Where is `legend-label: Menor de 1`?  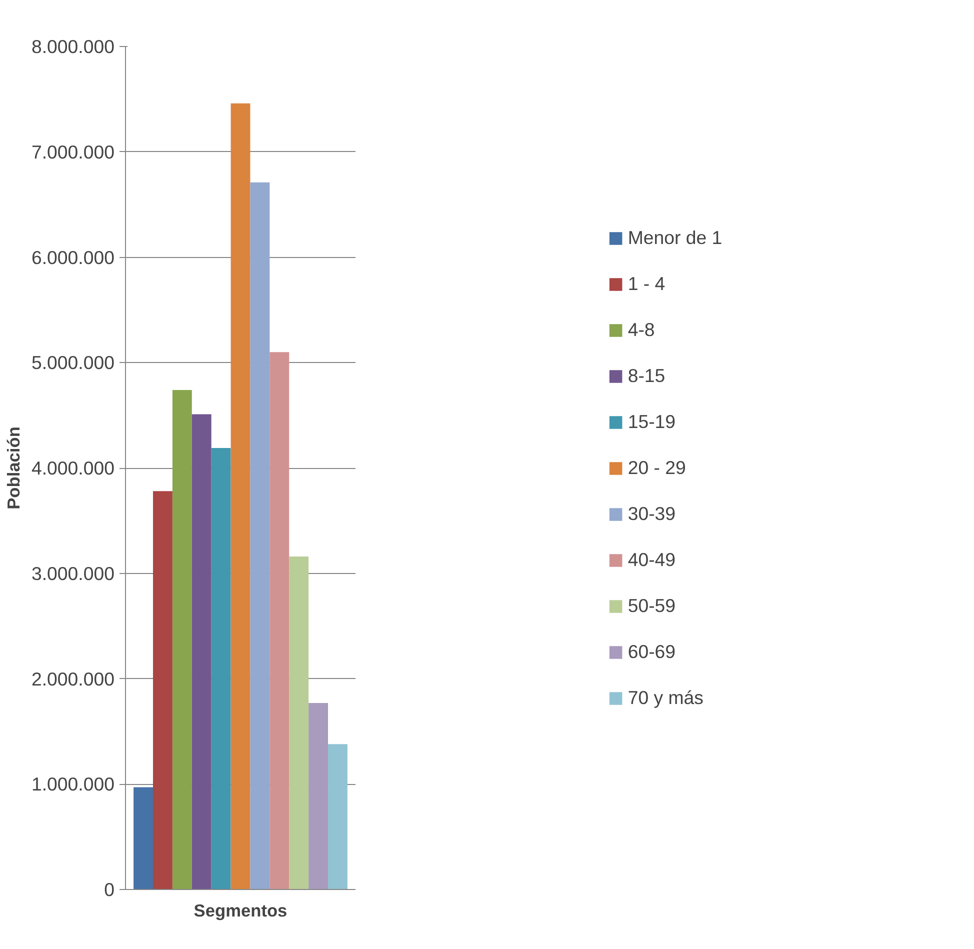 legend-label: Menor de 1 is located at coordinates (675, 237).